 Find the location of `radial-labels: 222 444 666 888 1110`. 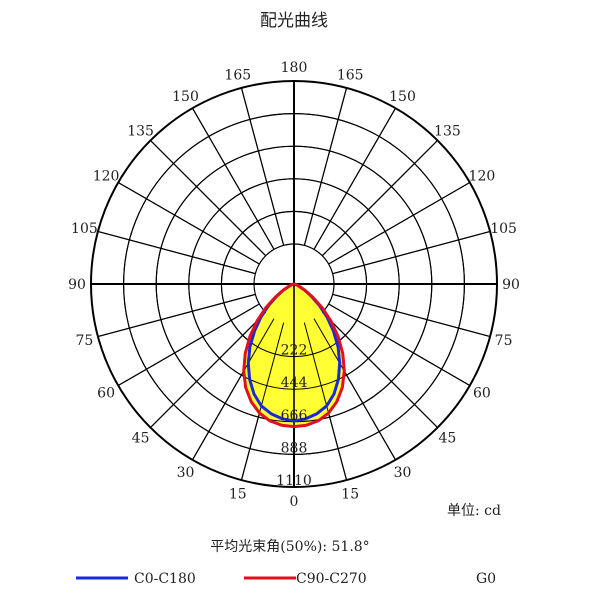

radial-labels: 222 444 666 888 1110 is located at coordinates (294, 416).